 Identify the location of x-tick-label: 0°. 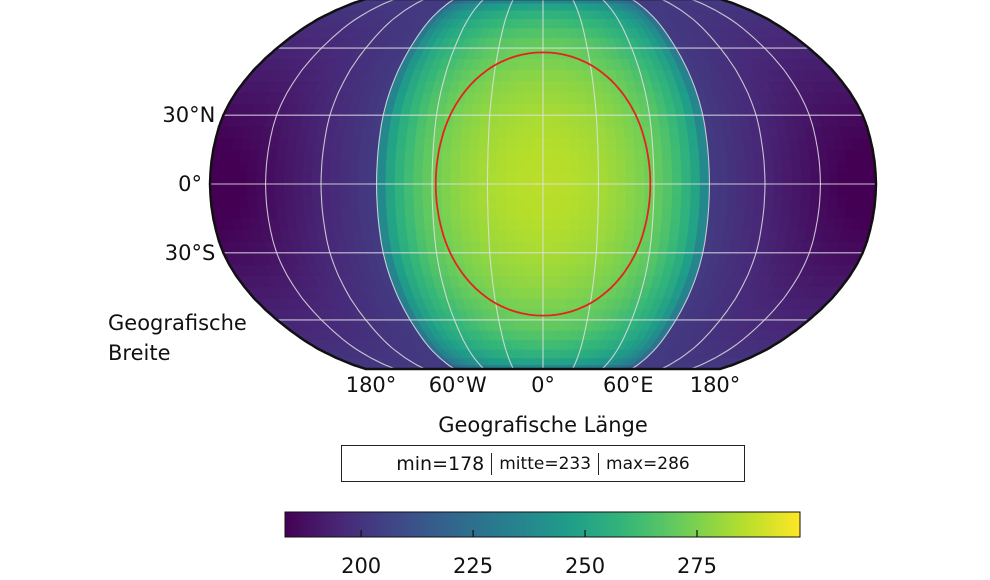
(543, 385).